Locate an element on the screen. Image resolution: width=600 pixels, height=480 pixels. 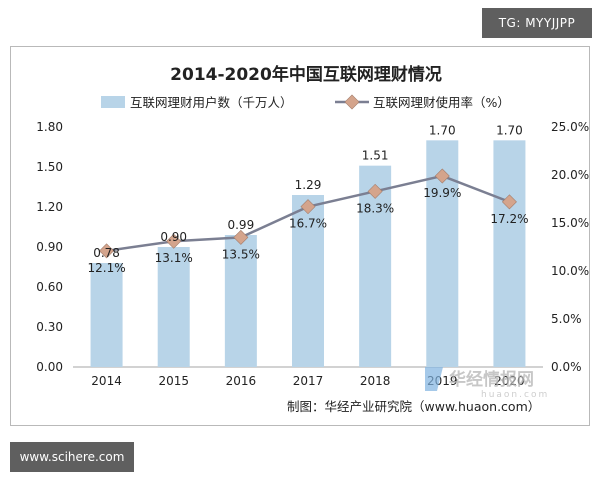
y-left-tick-label: 1.20 is located at coordinates (49, 207).